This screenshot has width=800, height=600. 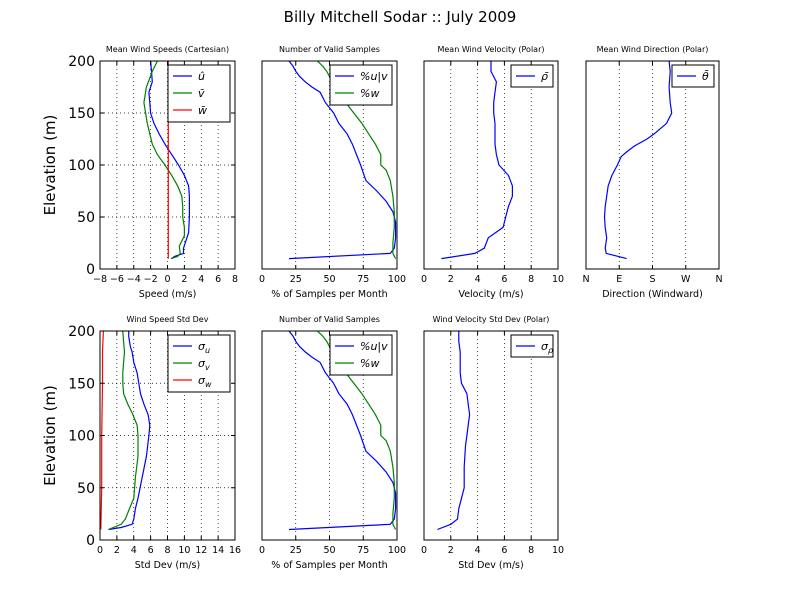 What do you see at coordinates (151, 279) in the screenshot?
I see `x-tick-label: −2` at bounding box center [151, 279].